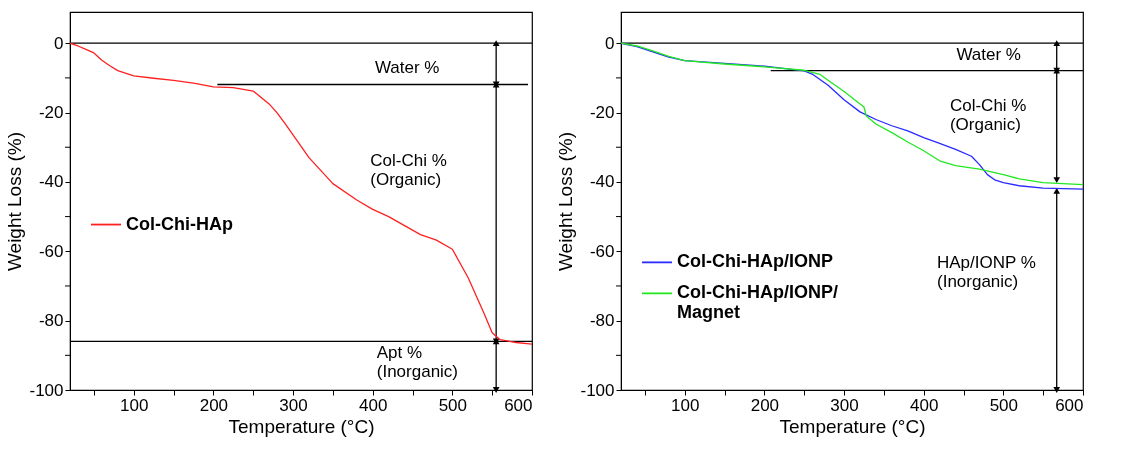 The image size is (1146, 457). I want to click on legend-label: Col-Chi-HAp/IONP, so click(755, 261).